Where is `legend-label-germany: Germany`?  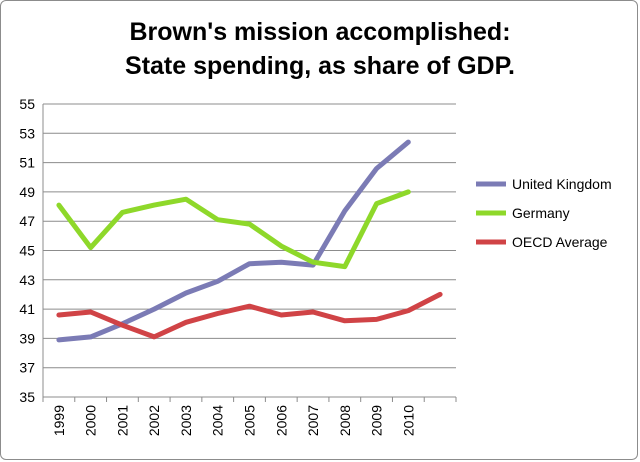
legend-label-germany: Germany is located at coordinates (541, 213).